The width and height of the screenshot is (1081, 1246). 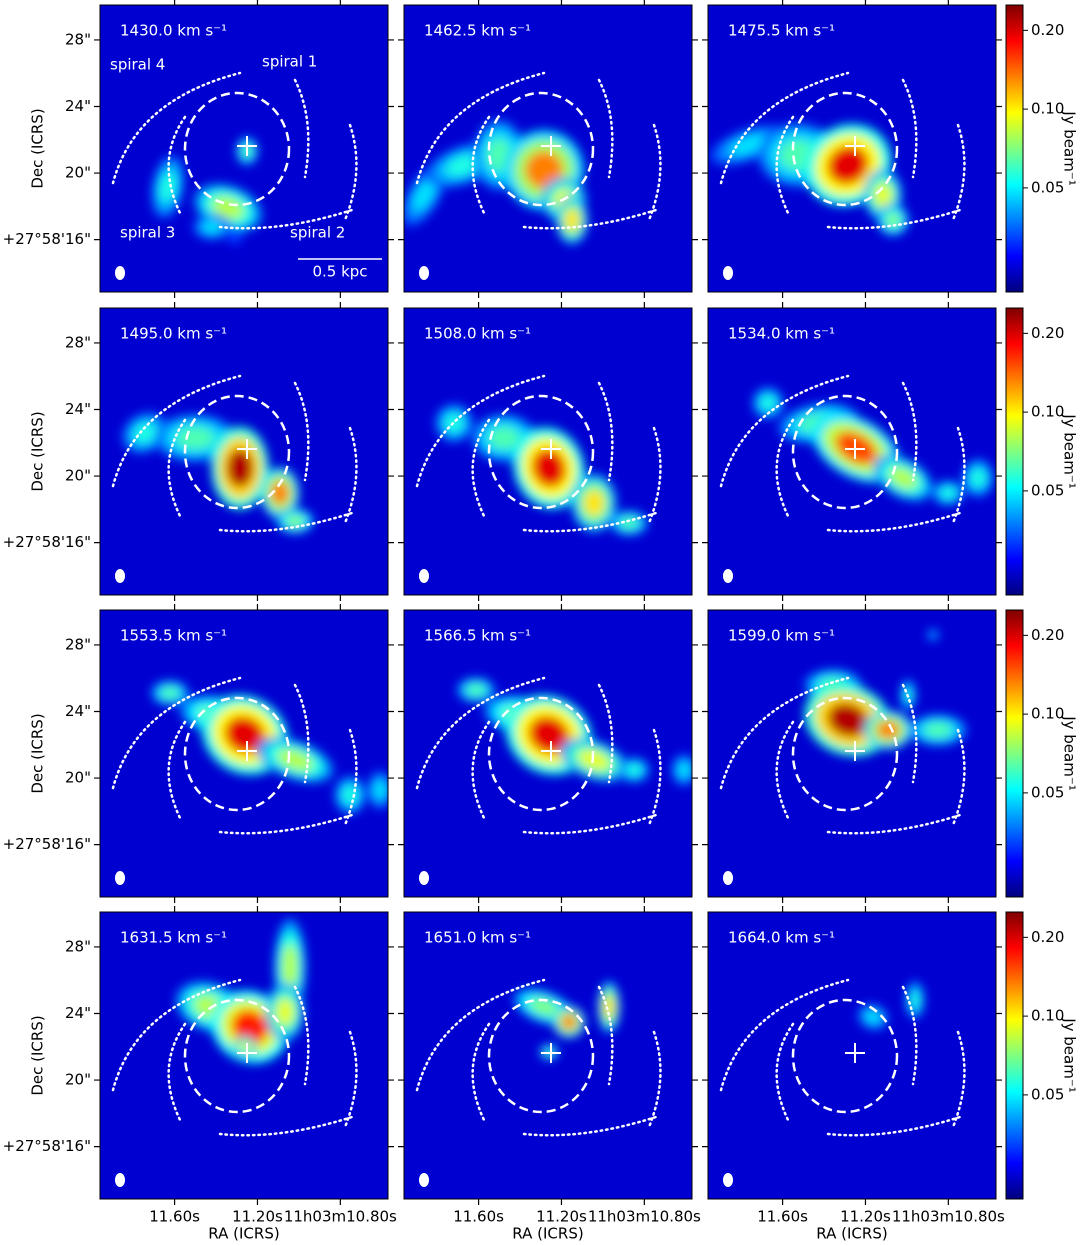 I want to click on annotation: spiral 1, so click(x=289, y=62).